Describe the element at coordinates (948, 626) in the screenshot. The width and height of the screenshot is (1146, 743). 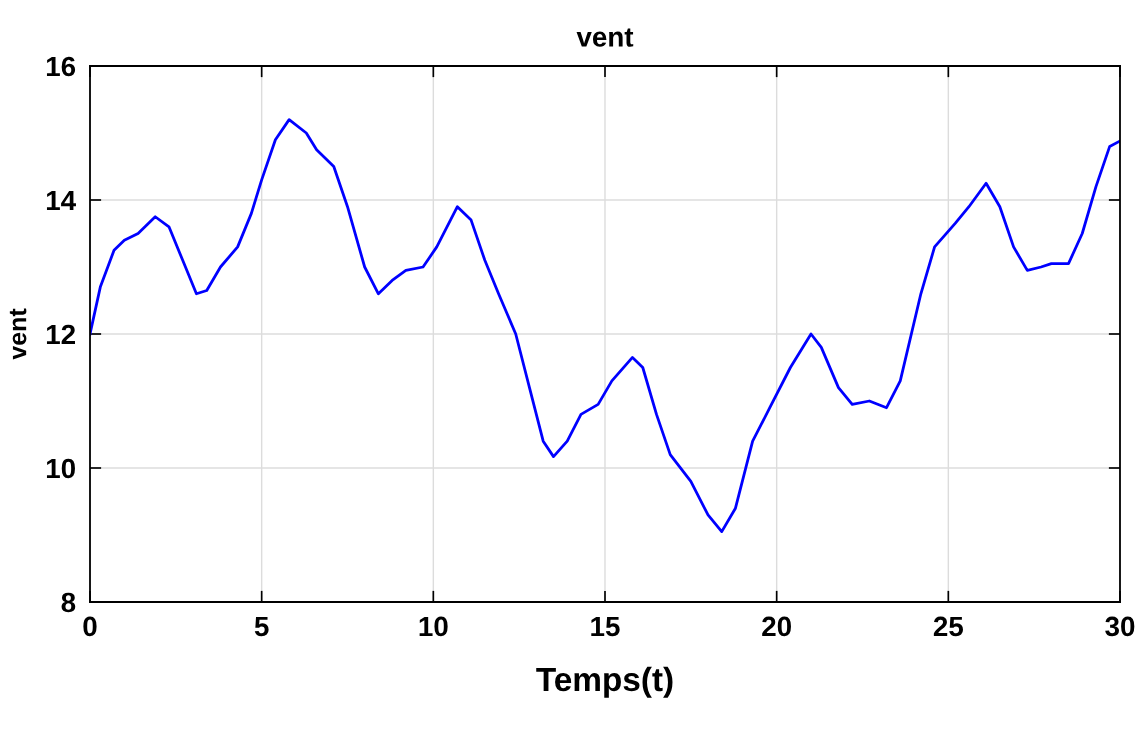
I see `x-tick-label: 25` at that location.